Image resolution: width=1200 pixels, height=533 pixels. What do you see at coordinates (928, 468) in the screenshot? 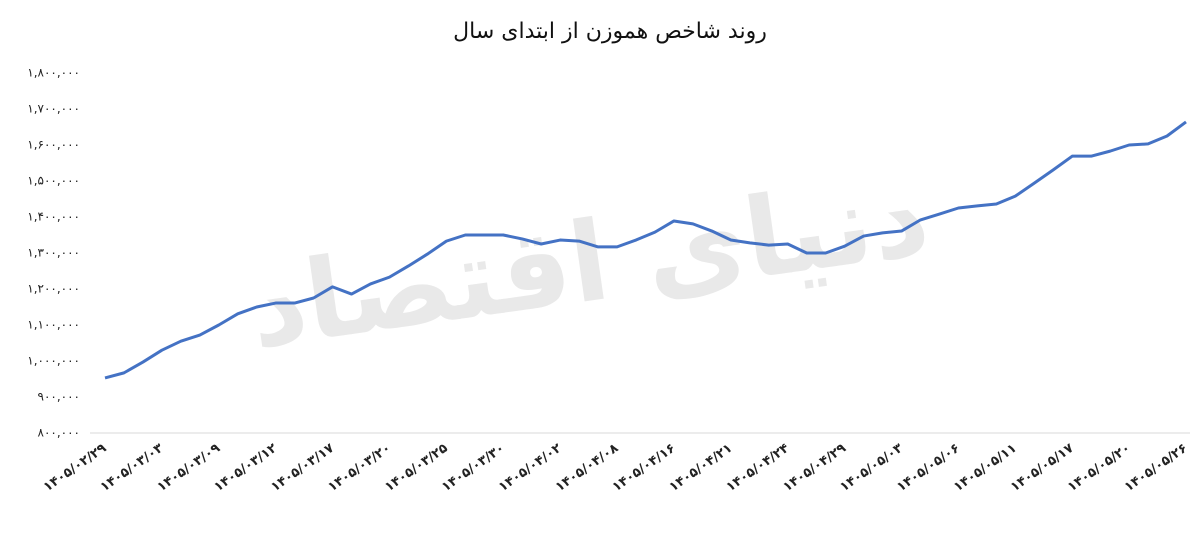
I see `x-tick-label: ۱۴۰۵/۰۵/۰۶` at bounding box center [928, 468].